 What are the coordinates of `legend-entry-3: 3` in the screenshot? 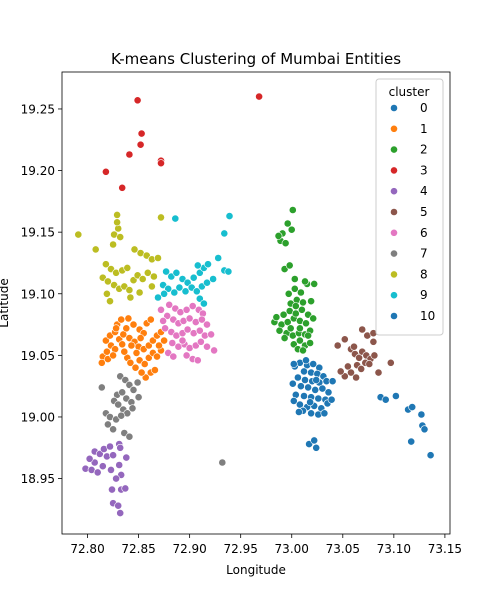 It's located at (409, 170).